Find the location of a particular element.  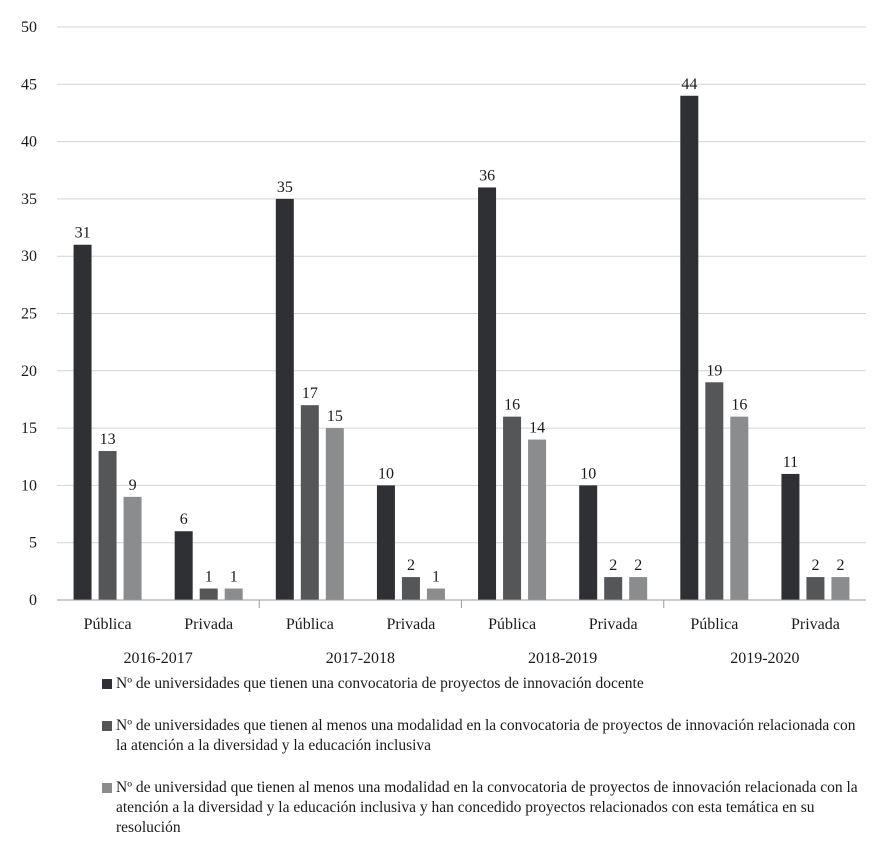

data-label: 11 is located at coordinates (790, 462).